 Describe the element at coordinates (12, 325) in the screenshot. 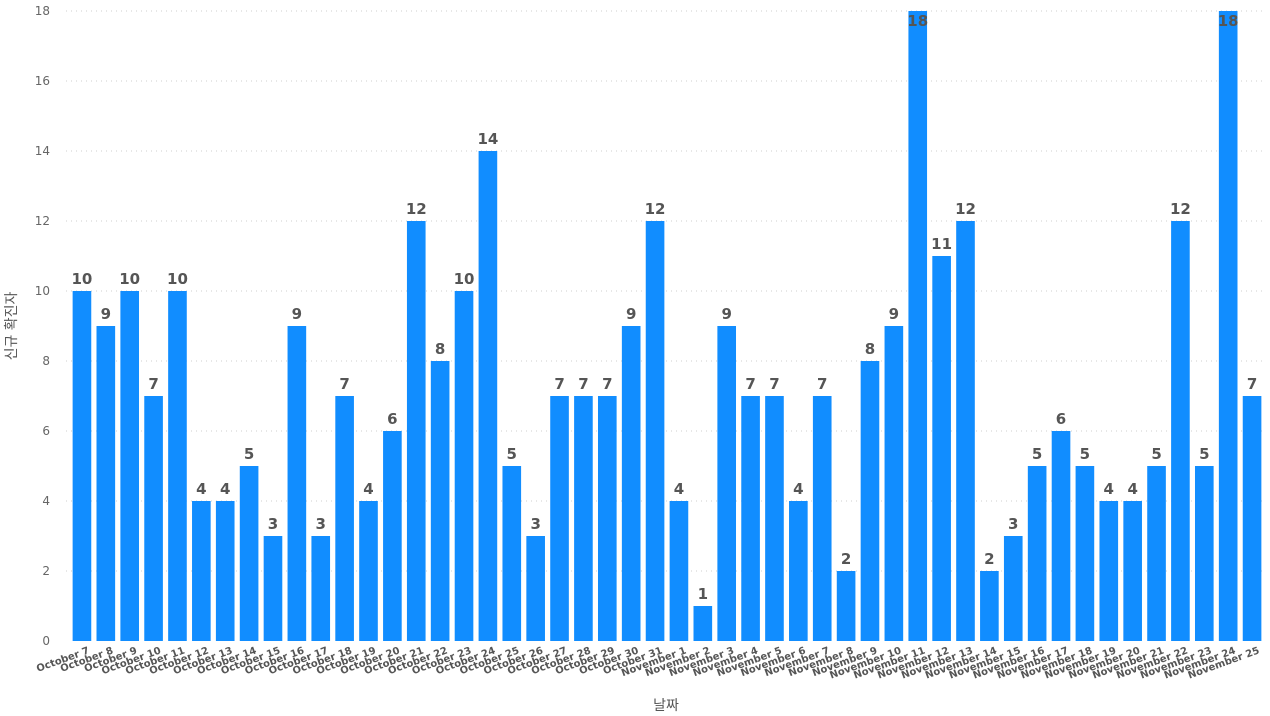

I see `y-axis-title: 신규 확진자` at that location.